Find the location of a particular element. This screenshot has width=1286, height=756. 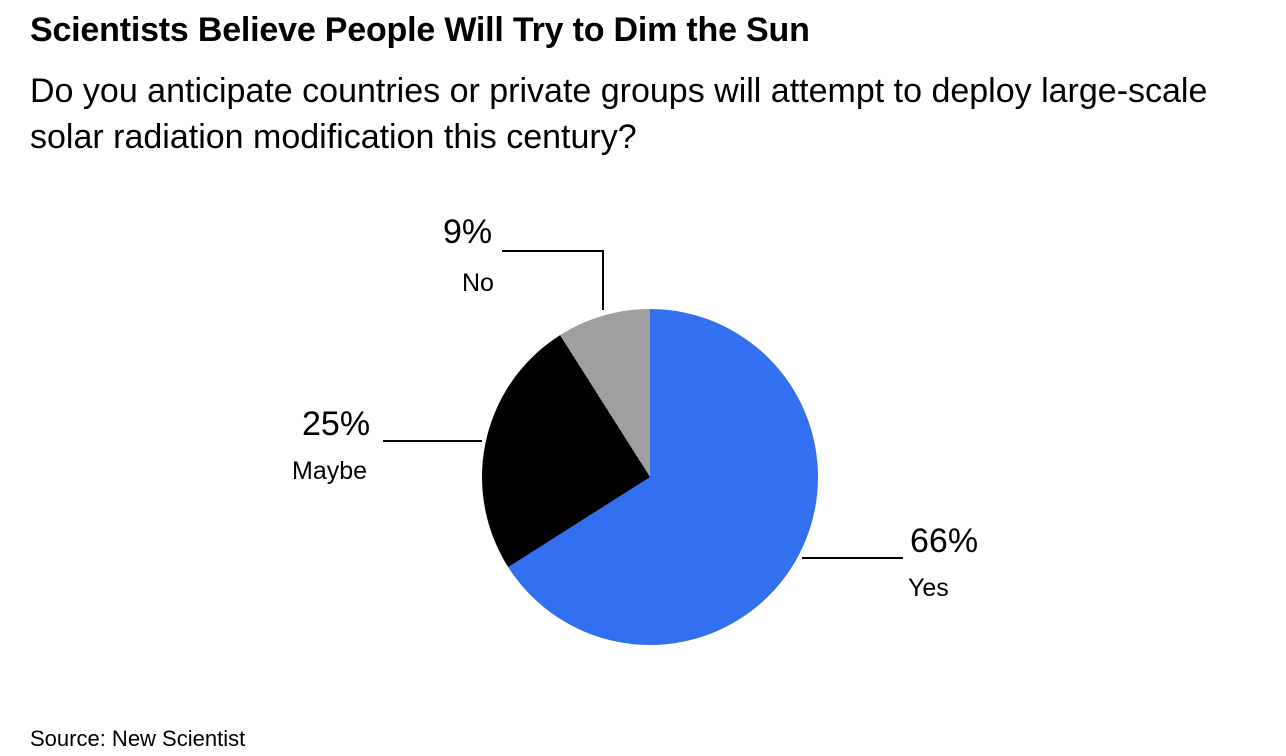

leader-line-no-horizontal is located at coordinates (553, 251).